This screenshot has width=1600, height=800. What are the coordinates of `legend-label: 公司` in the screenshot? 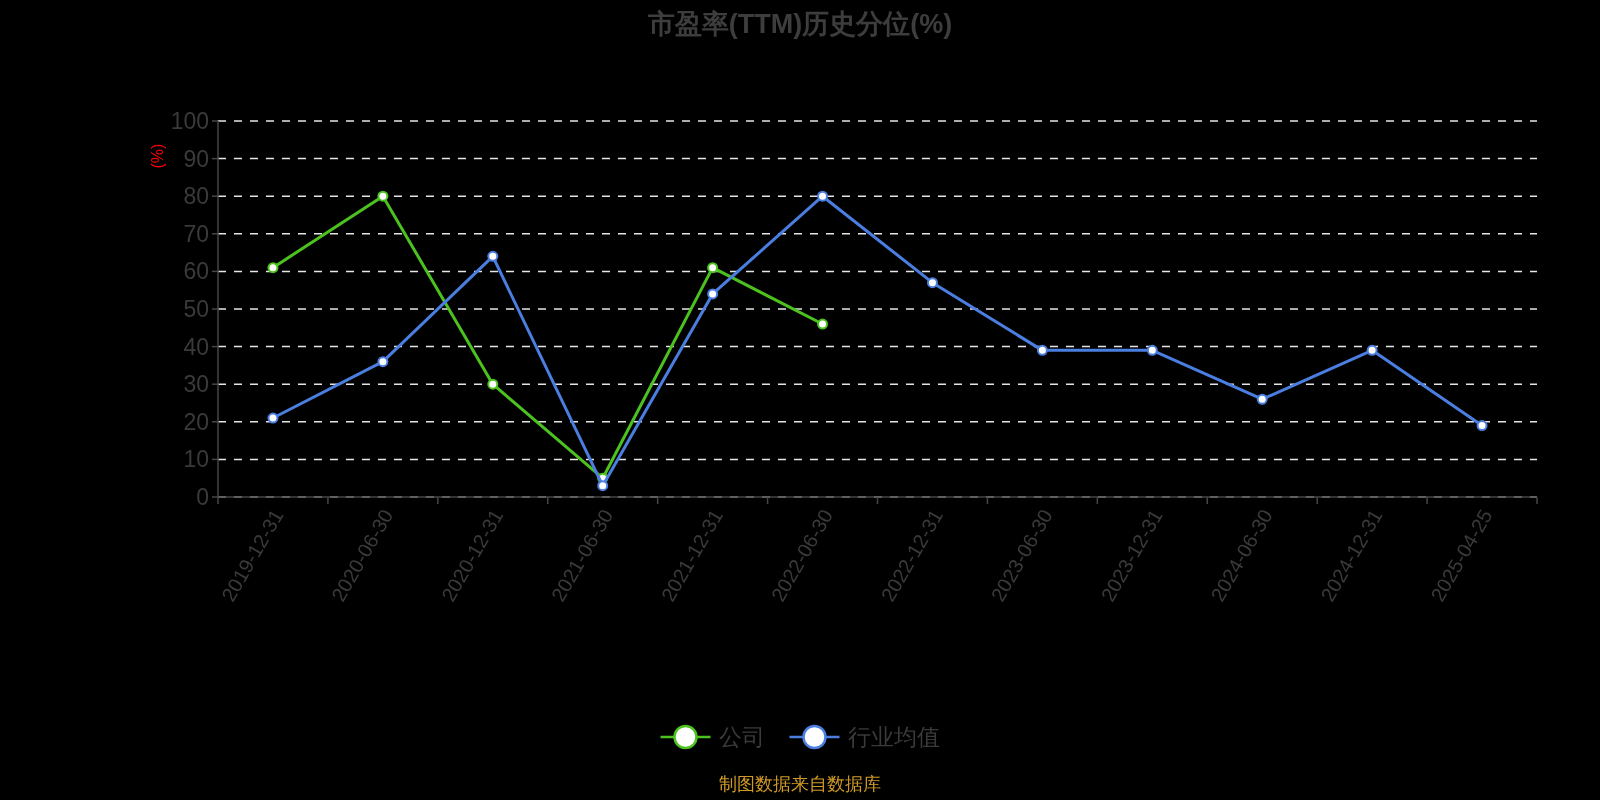 It's located at (741, 737).